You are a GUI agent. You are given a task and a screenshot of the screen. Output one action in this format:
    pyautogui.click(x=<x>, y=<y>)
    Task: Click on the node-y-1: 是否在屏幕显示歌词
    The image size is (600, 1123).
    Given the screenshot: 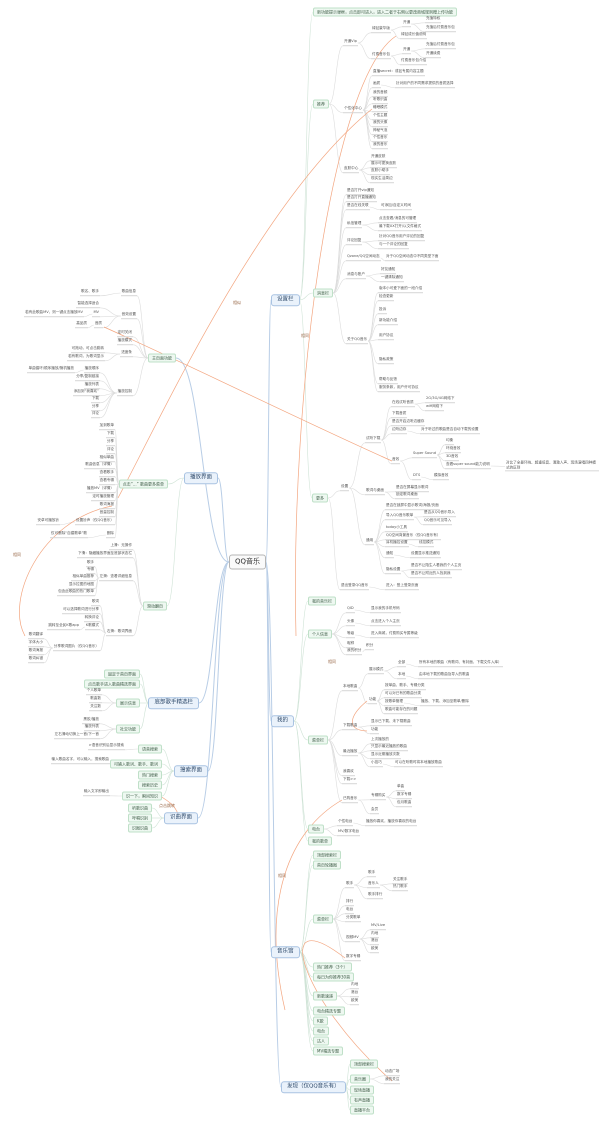 What is the action you would take?
    pyautogui.click(x=412, y=489)
    